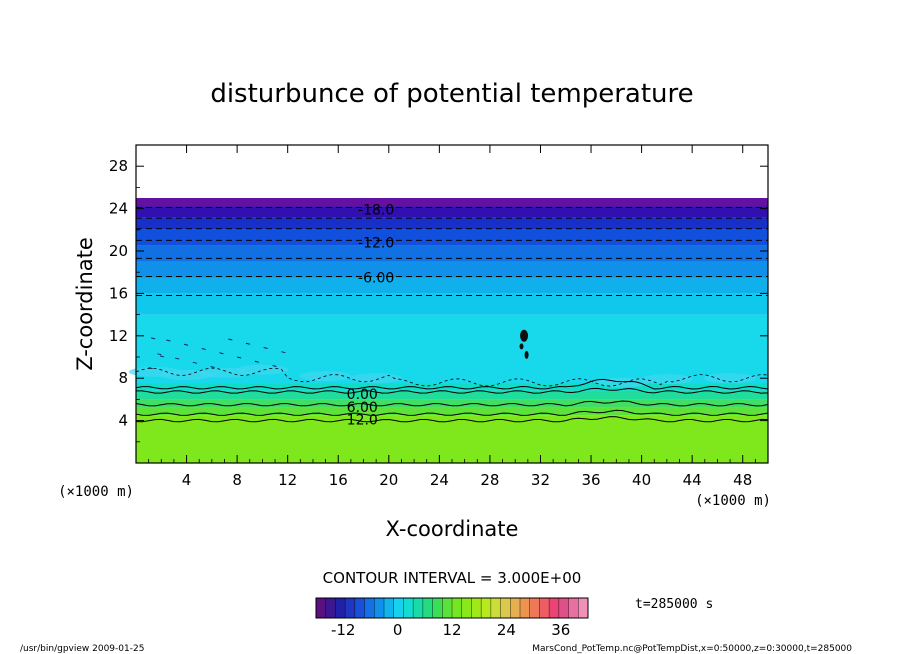 This screenshot has height=654, width=904. What do you see at coordinates (118, 336) in the screenshot?
I see `y-tick-label: 12` at bounding box center [118, 336].